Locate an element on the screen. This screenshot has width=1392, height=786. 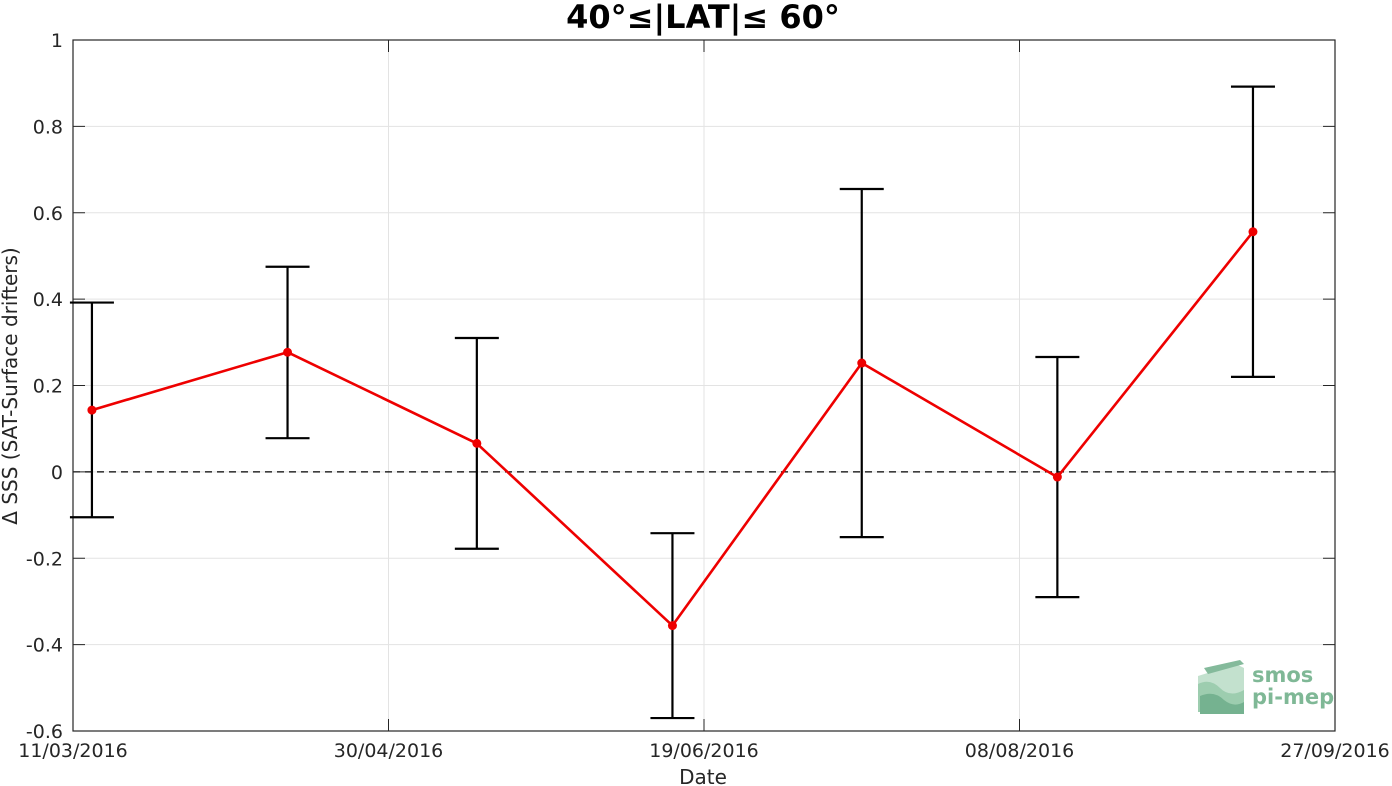
x-tick-label: 30/04/2016 is located at coordinates (389, 751).